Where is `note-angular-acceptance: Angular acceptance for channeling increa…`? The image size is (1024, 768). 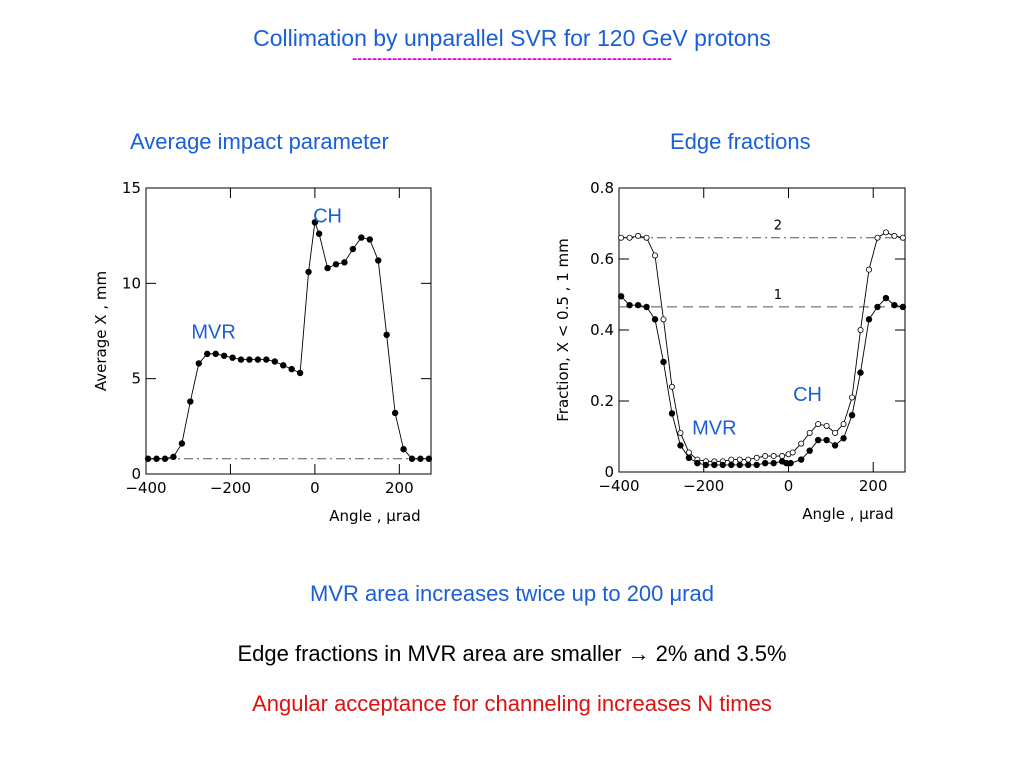
note-angular-acceptance: Angular acceptance for channeling increa… is located at coordinates (512, 703).